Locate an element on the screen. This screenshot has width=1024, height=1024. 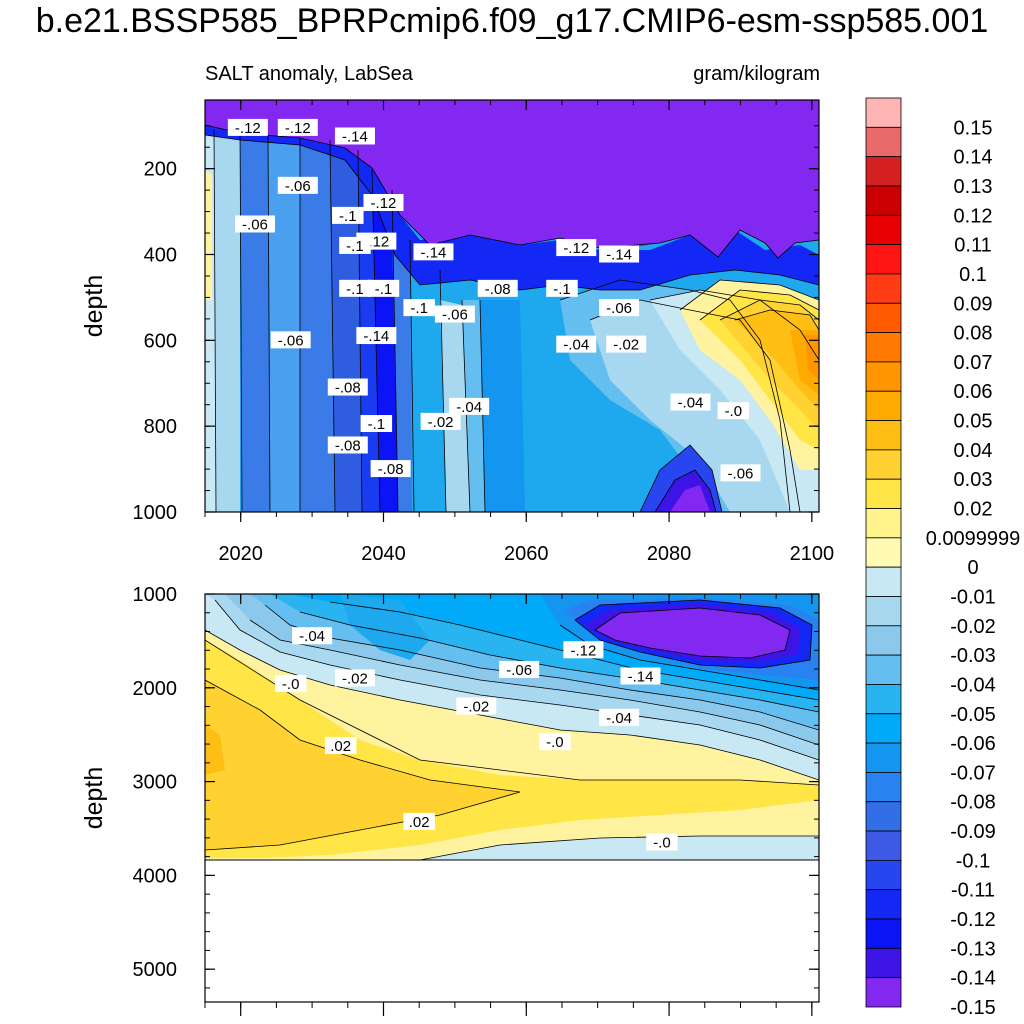
lower-y-tick-label: 2000 is located at coordinates (155, 689).